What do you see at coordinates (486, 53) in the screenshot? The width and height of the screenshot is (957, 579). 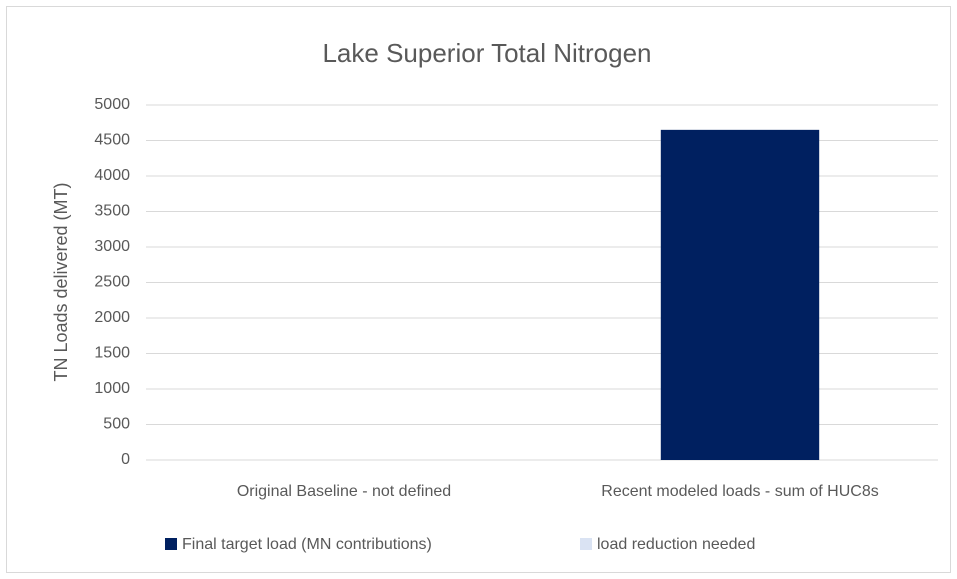 I see `chart-title: Lake Superior Total Nitrogen` at bounding box center [486, 53].